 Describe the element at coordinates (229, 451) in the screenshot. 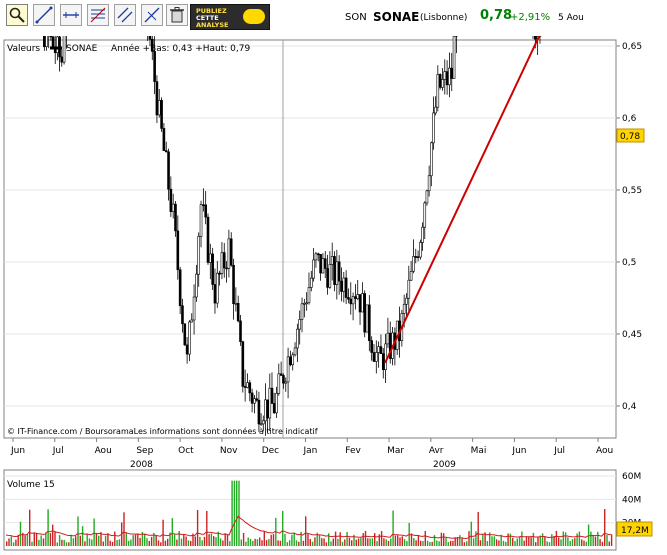

I see `x-tick-label: Nov` at that location.